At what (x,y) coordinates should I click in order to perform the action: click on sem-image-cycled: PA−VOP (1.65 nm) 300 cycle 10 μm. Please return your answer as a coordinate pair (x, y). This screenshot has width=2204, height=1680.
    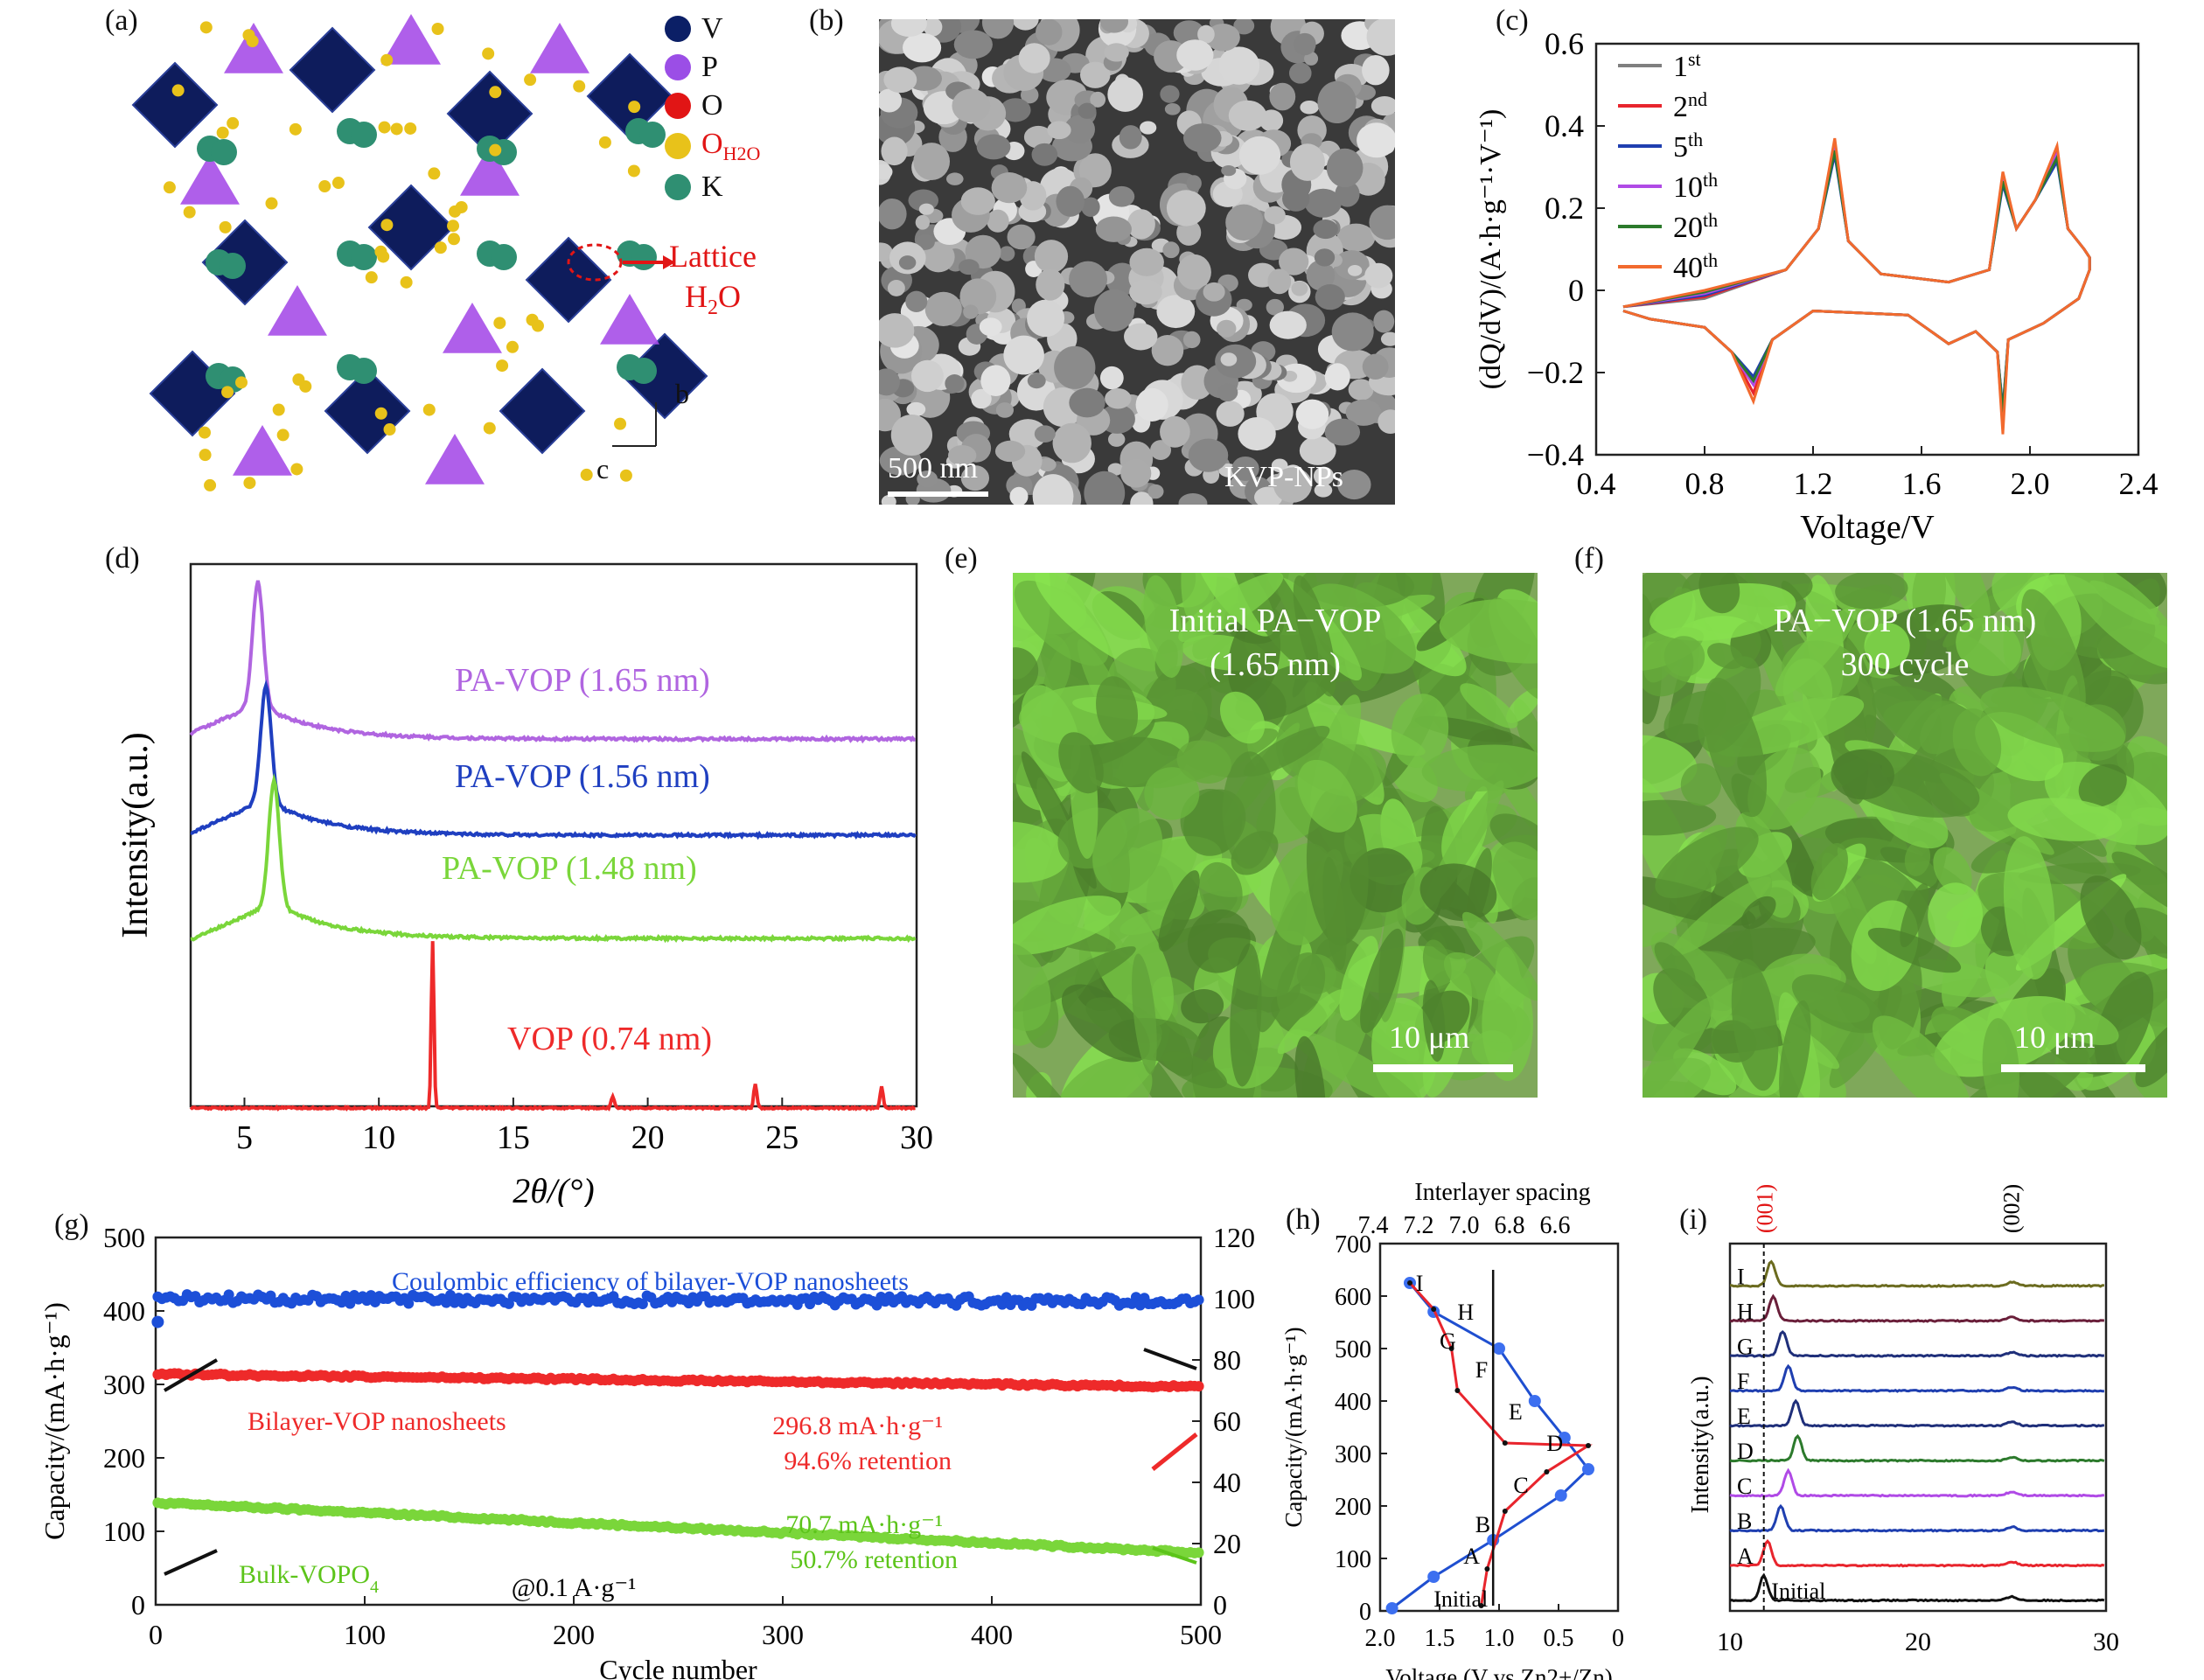
    Looking at the image, I should click on (1905, 835).